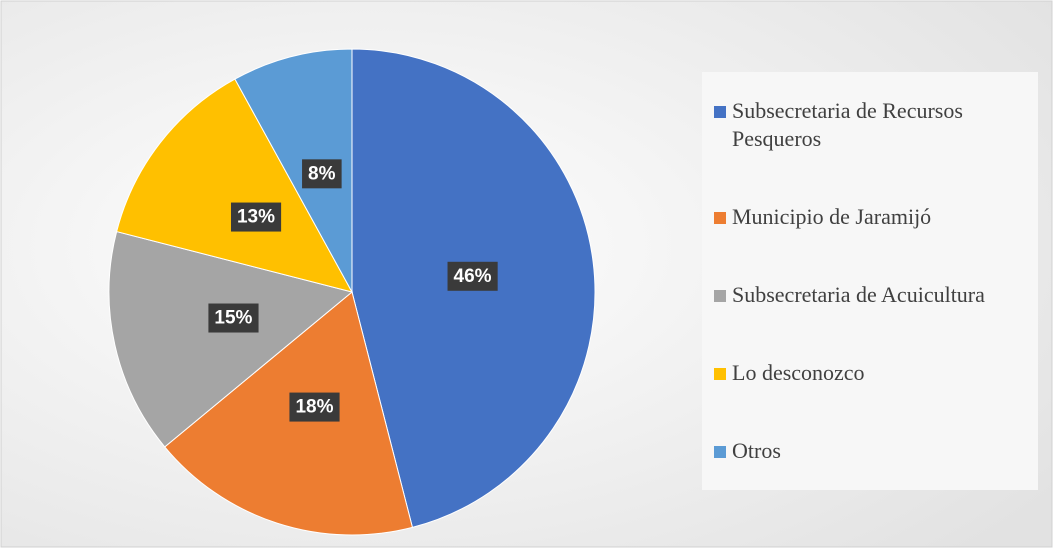 The image size is (1053, 548). What do you see at coordinates (876, 373) in the screenshot?
I see `legend-item: Lo desconozco` at bounding box center [876, 373].